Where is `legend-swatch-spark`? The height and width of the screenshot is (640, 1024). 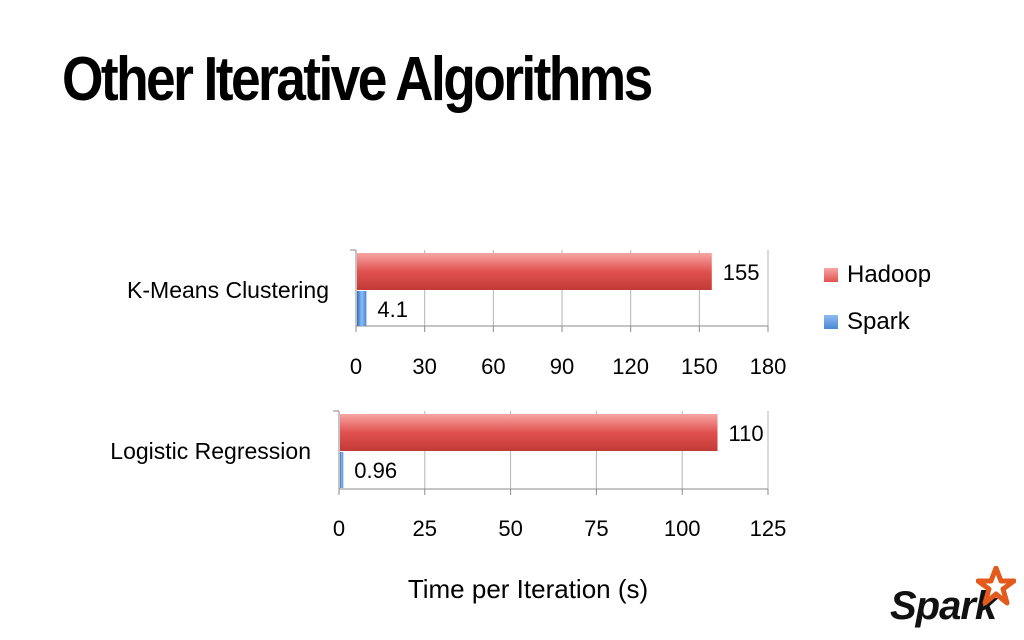
legend-swatch-spark is located at coordinates (831, 322).